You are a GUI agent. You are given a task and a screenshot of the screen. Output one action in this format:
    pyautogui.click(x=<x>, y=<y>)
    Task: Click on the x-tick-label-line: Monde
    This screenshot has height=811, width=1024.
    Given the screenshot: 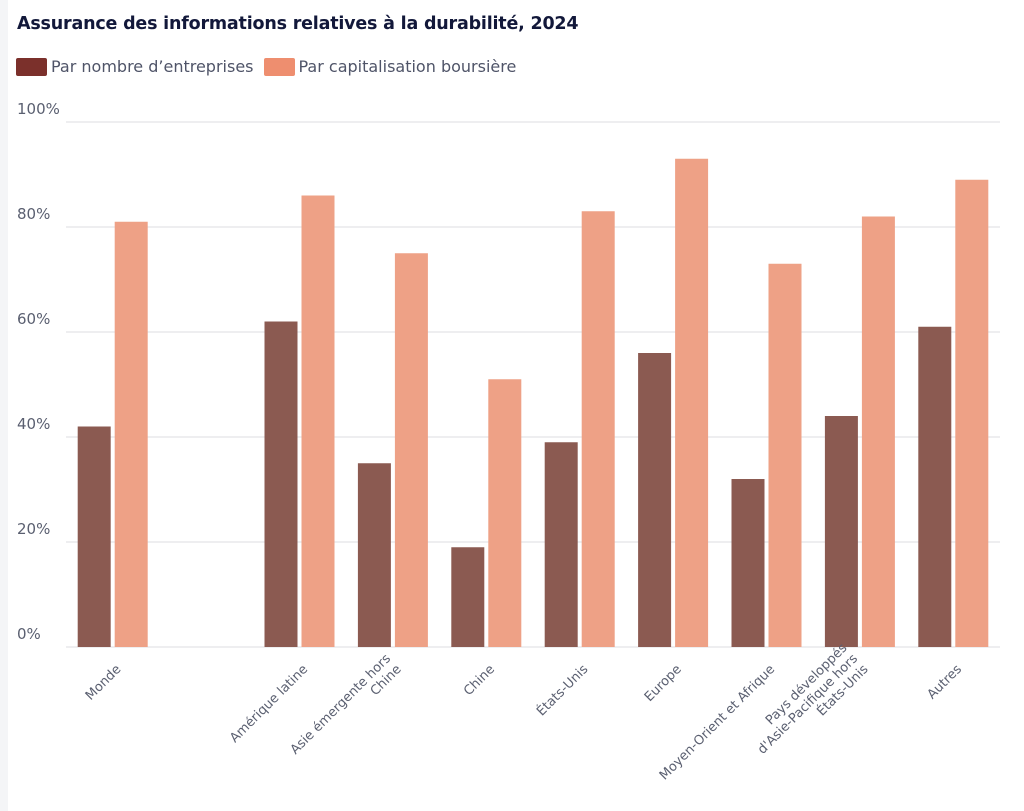 What is the action you would take?
    pyautogui.click(x=103, y=682)
    